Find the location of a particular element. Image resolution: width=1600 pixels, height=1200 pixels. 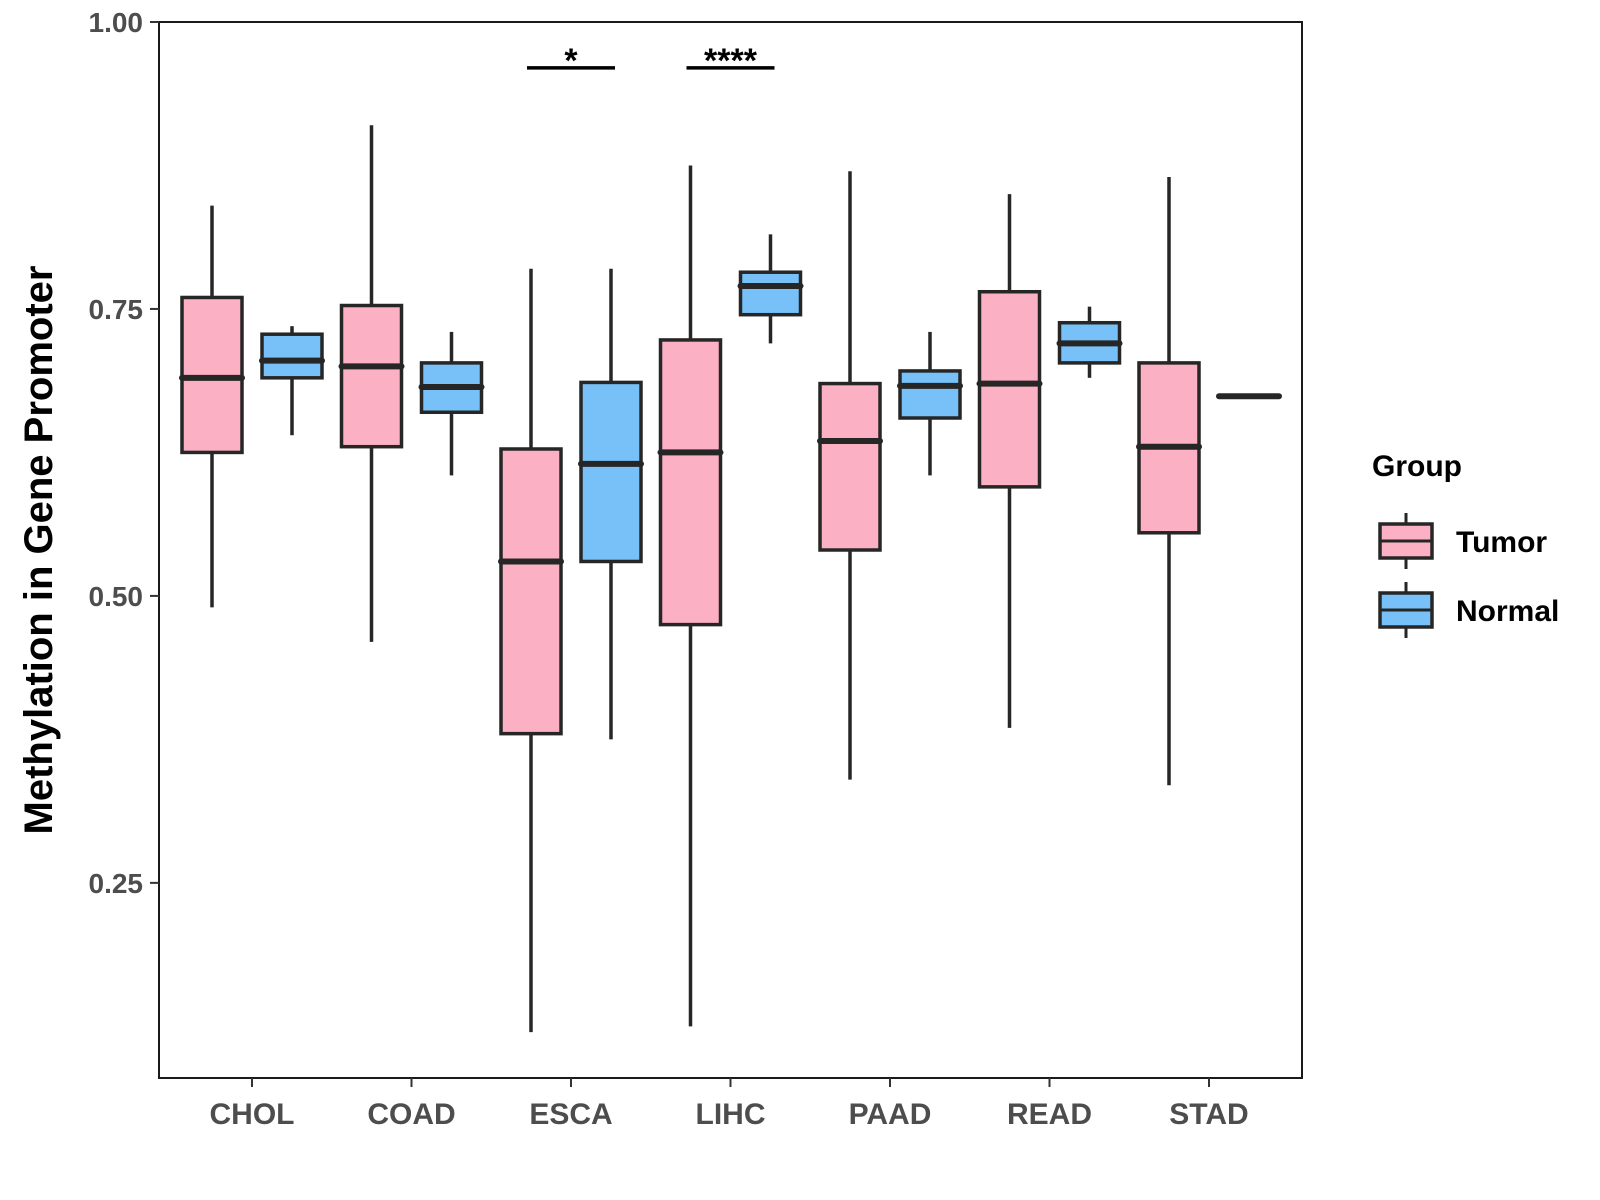

y-tick-label: 0.25 is located at coordinates (116, 883).